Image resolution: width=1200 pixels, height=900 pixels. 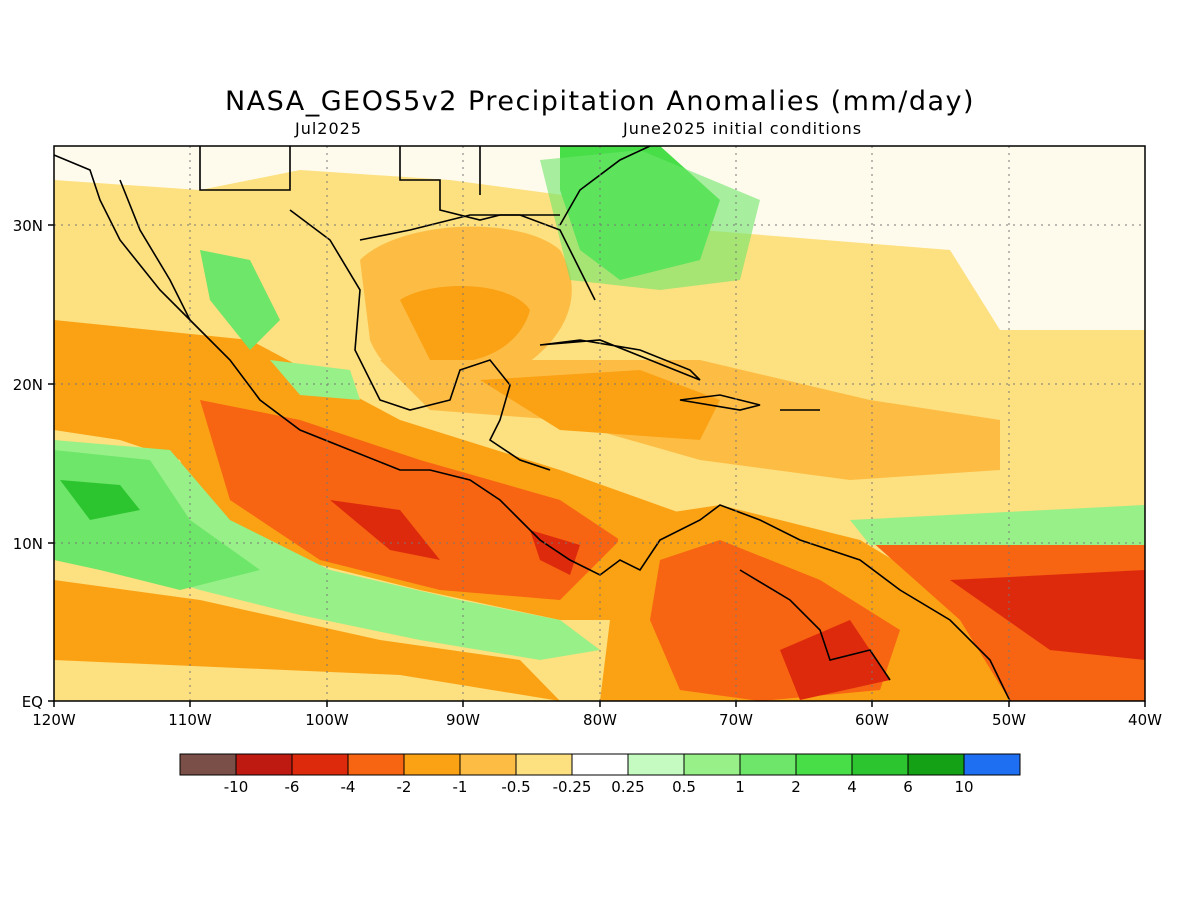 What do you see at coordinates (736, 720) in the screenshot?
I see `x-tick-label: 70W` at bounding box center [736, 720].